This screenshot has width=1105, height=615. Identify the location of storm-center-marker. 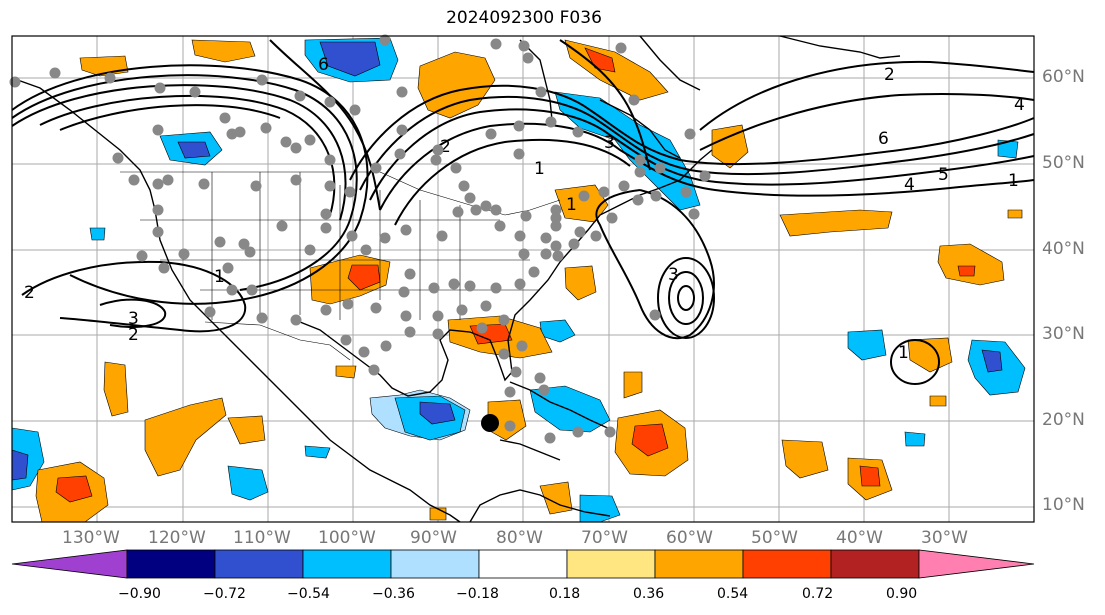
(490, 423).